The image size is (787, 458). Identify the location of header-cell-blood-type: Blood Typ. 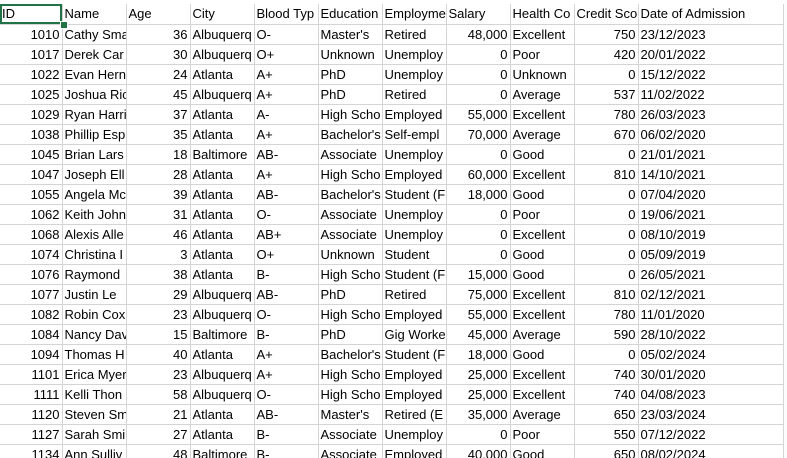
(286, 14).